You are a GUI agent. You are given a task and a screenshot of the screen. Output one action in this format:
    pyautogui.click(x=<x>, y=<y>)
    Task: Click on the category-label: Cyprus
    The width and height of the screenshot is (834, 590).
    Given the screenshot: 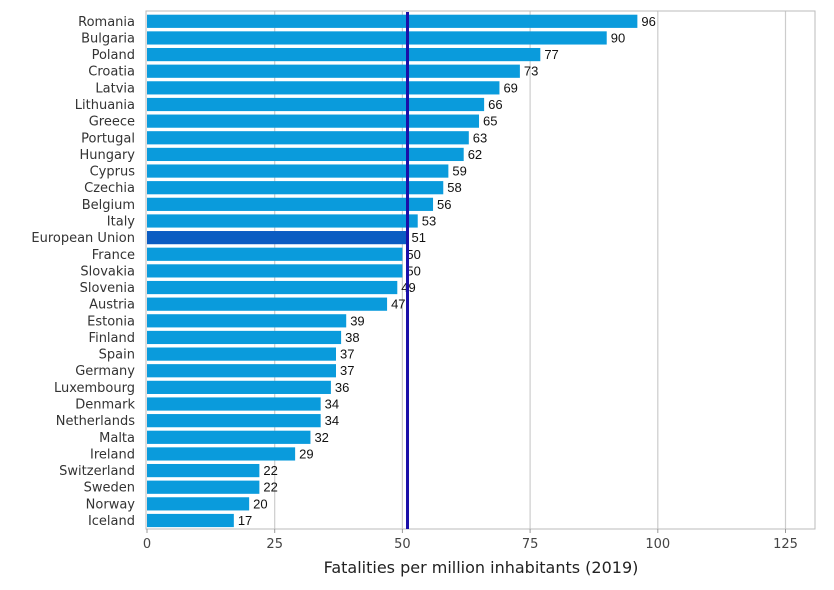 What is the action you would take?
    pyautogui.click(x=113, y=172)
    